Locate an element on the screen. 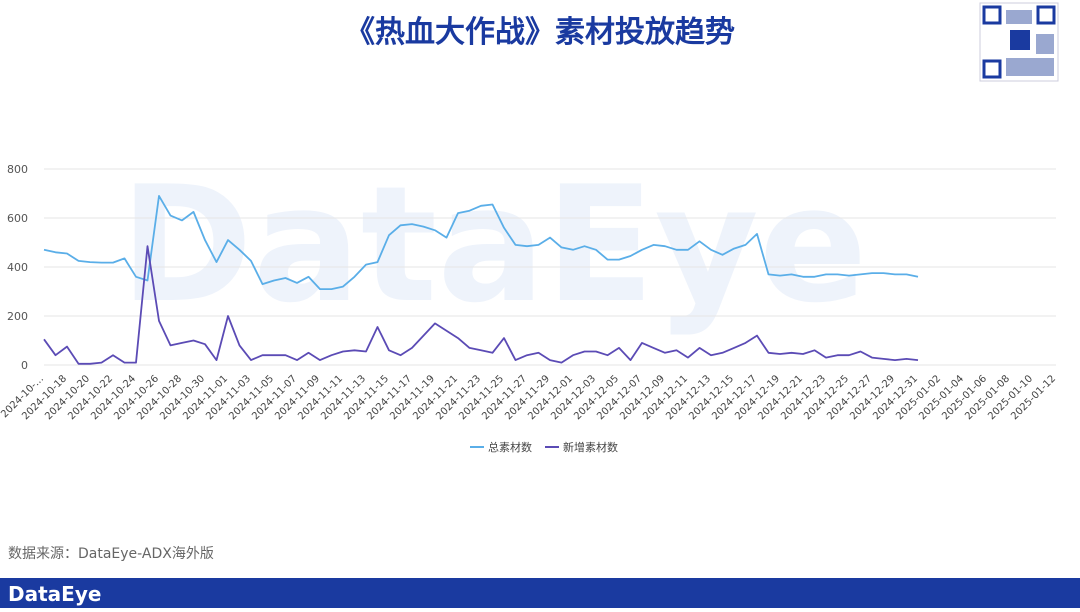 The image size is (1080, 612). y-tick-label: 0 is located at coordinates (24, 365).